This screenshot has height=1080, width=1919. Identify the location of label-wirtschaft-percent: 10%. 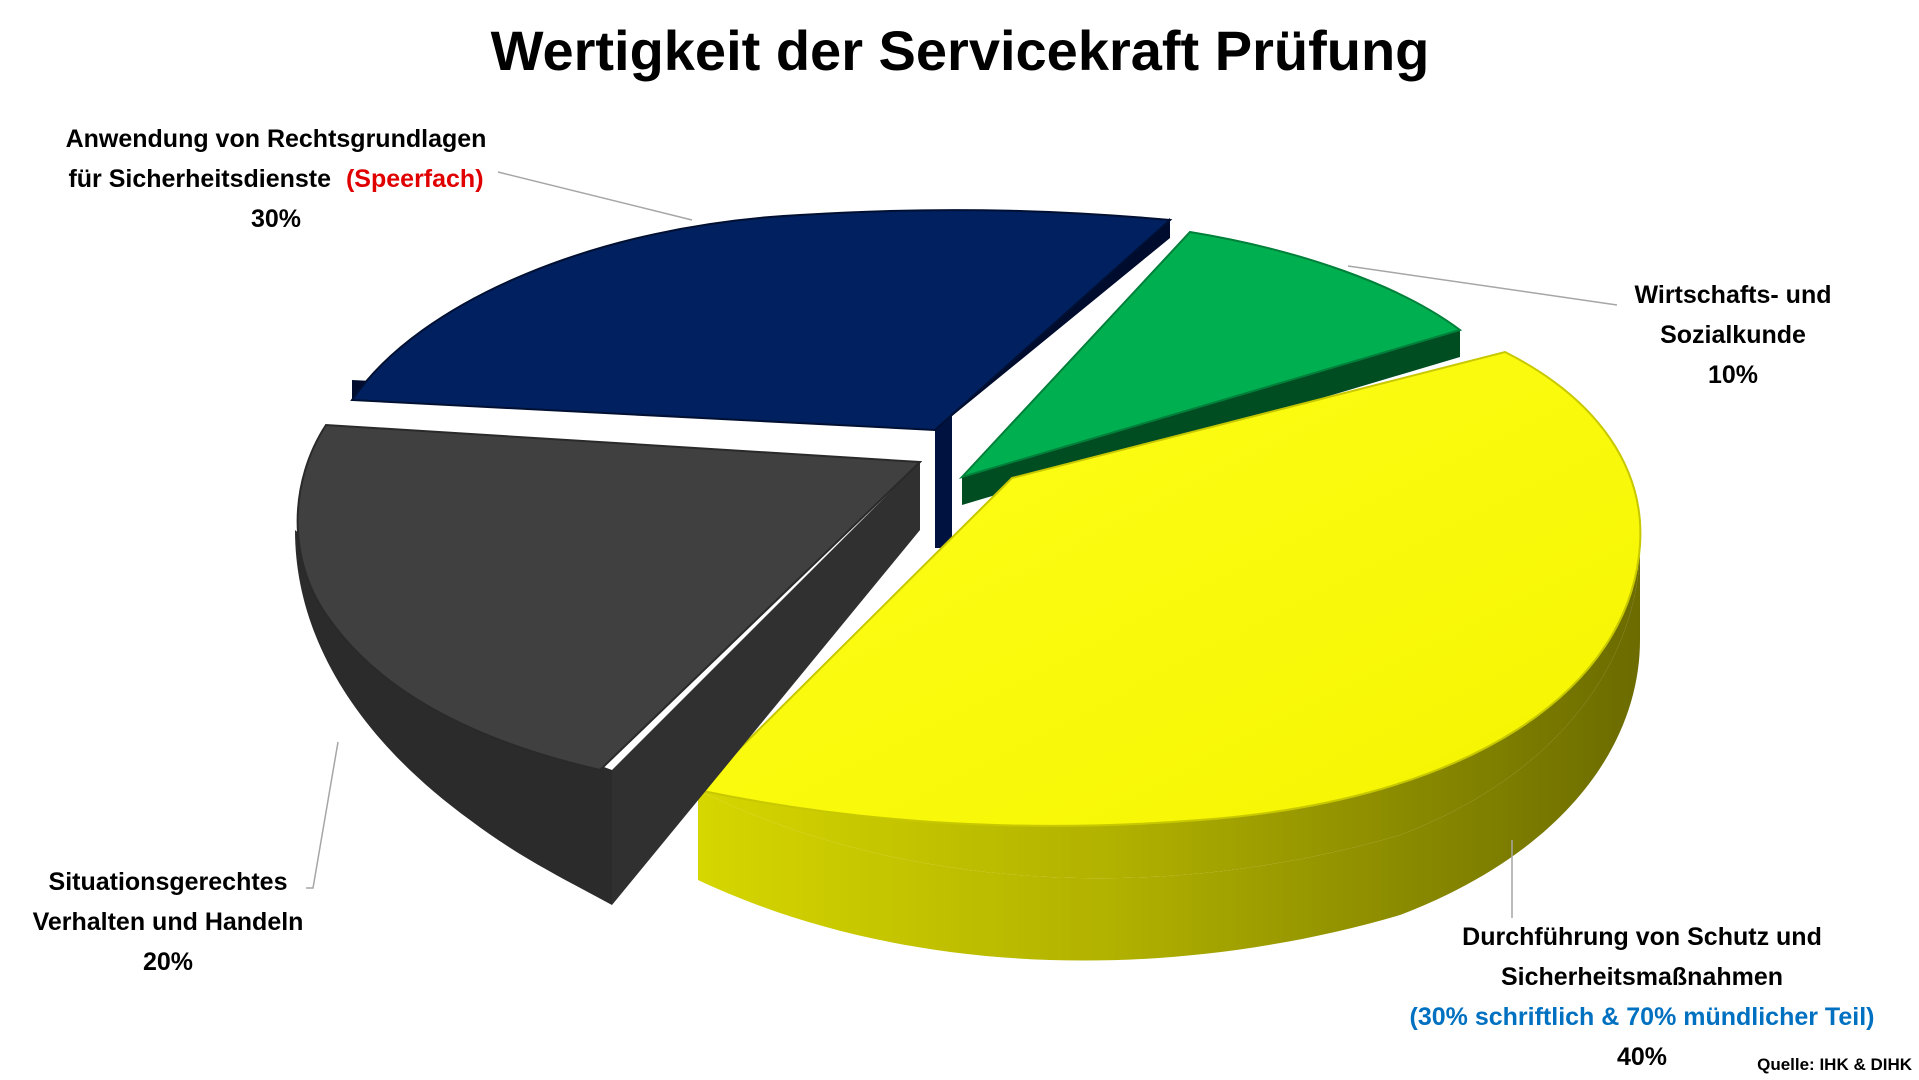
(1733, 375).